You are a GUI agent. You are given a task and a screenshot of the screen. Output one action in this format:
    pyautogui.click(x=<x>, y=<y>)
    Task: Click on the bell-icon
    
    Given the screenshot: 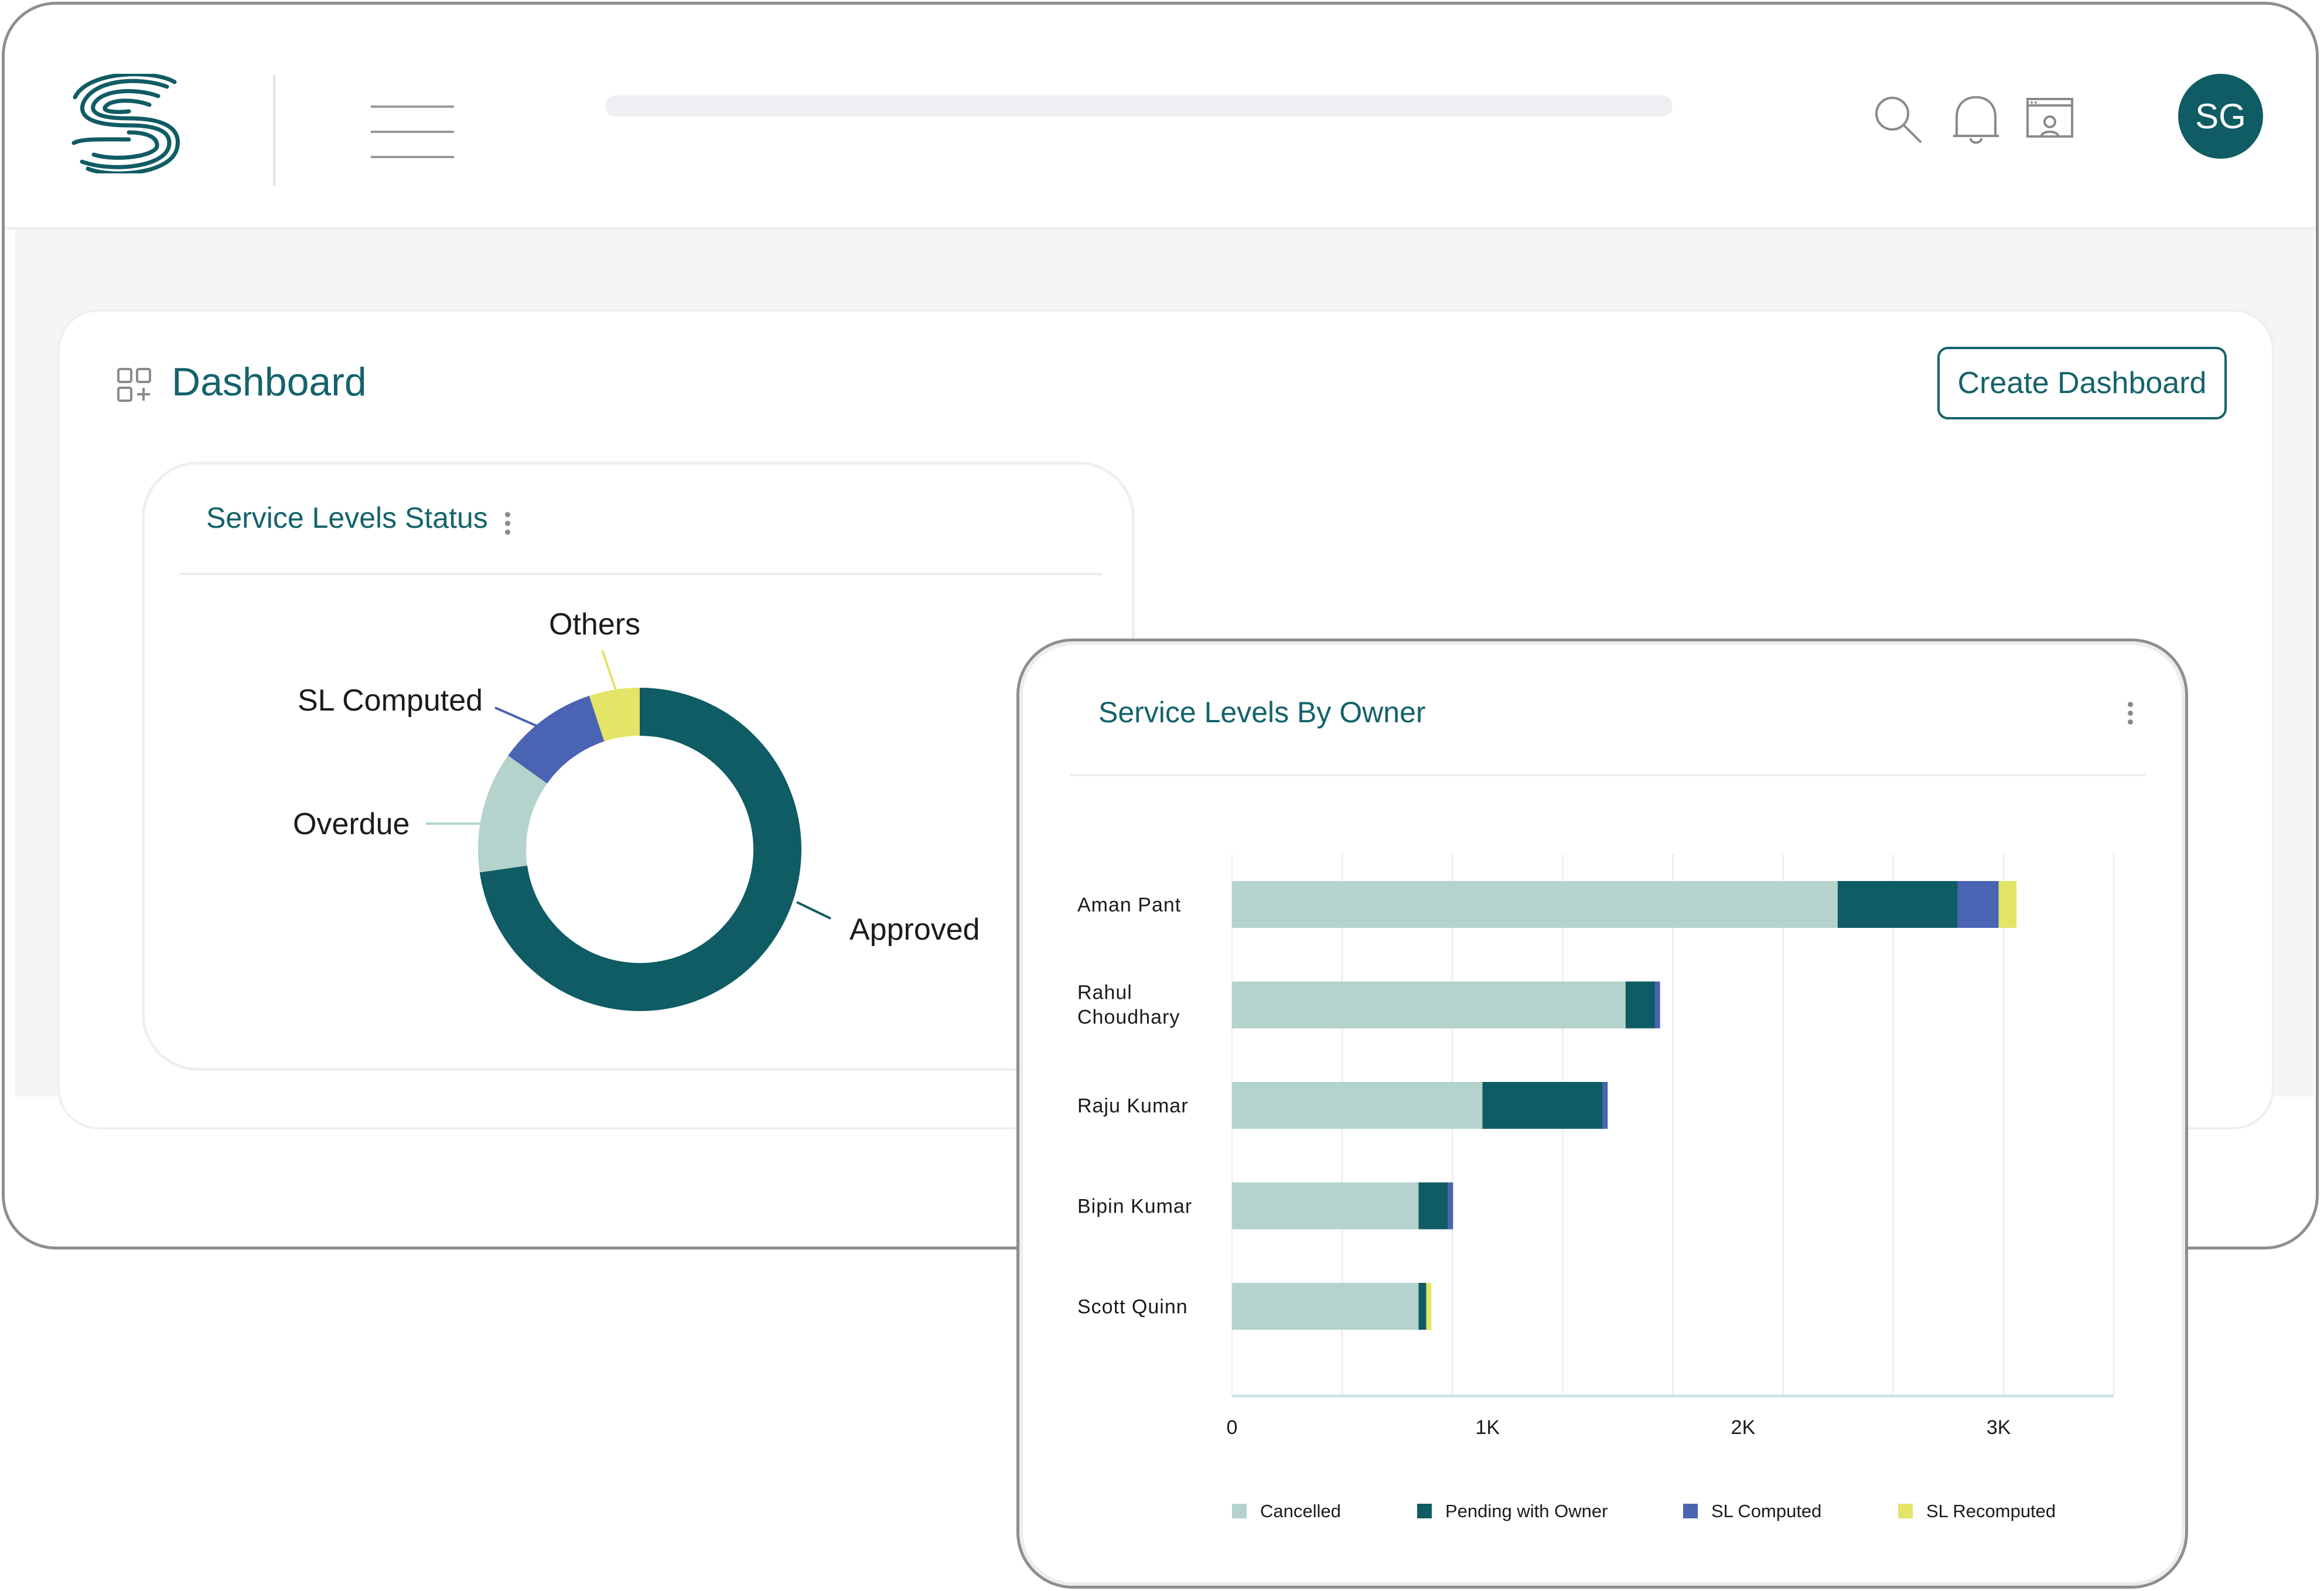 What is the action you would take?
    pyautogui.click(x=1976, y=120)
    